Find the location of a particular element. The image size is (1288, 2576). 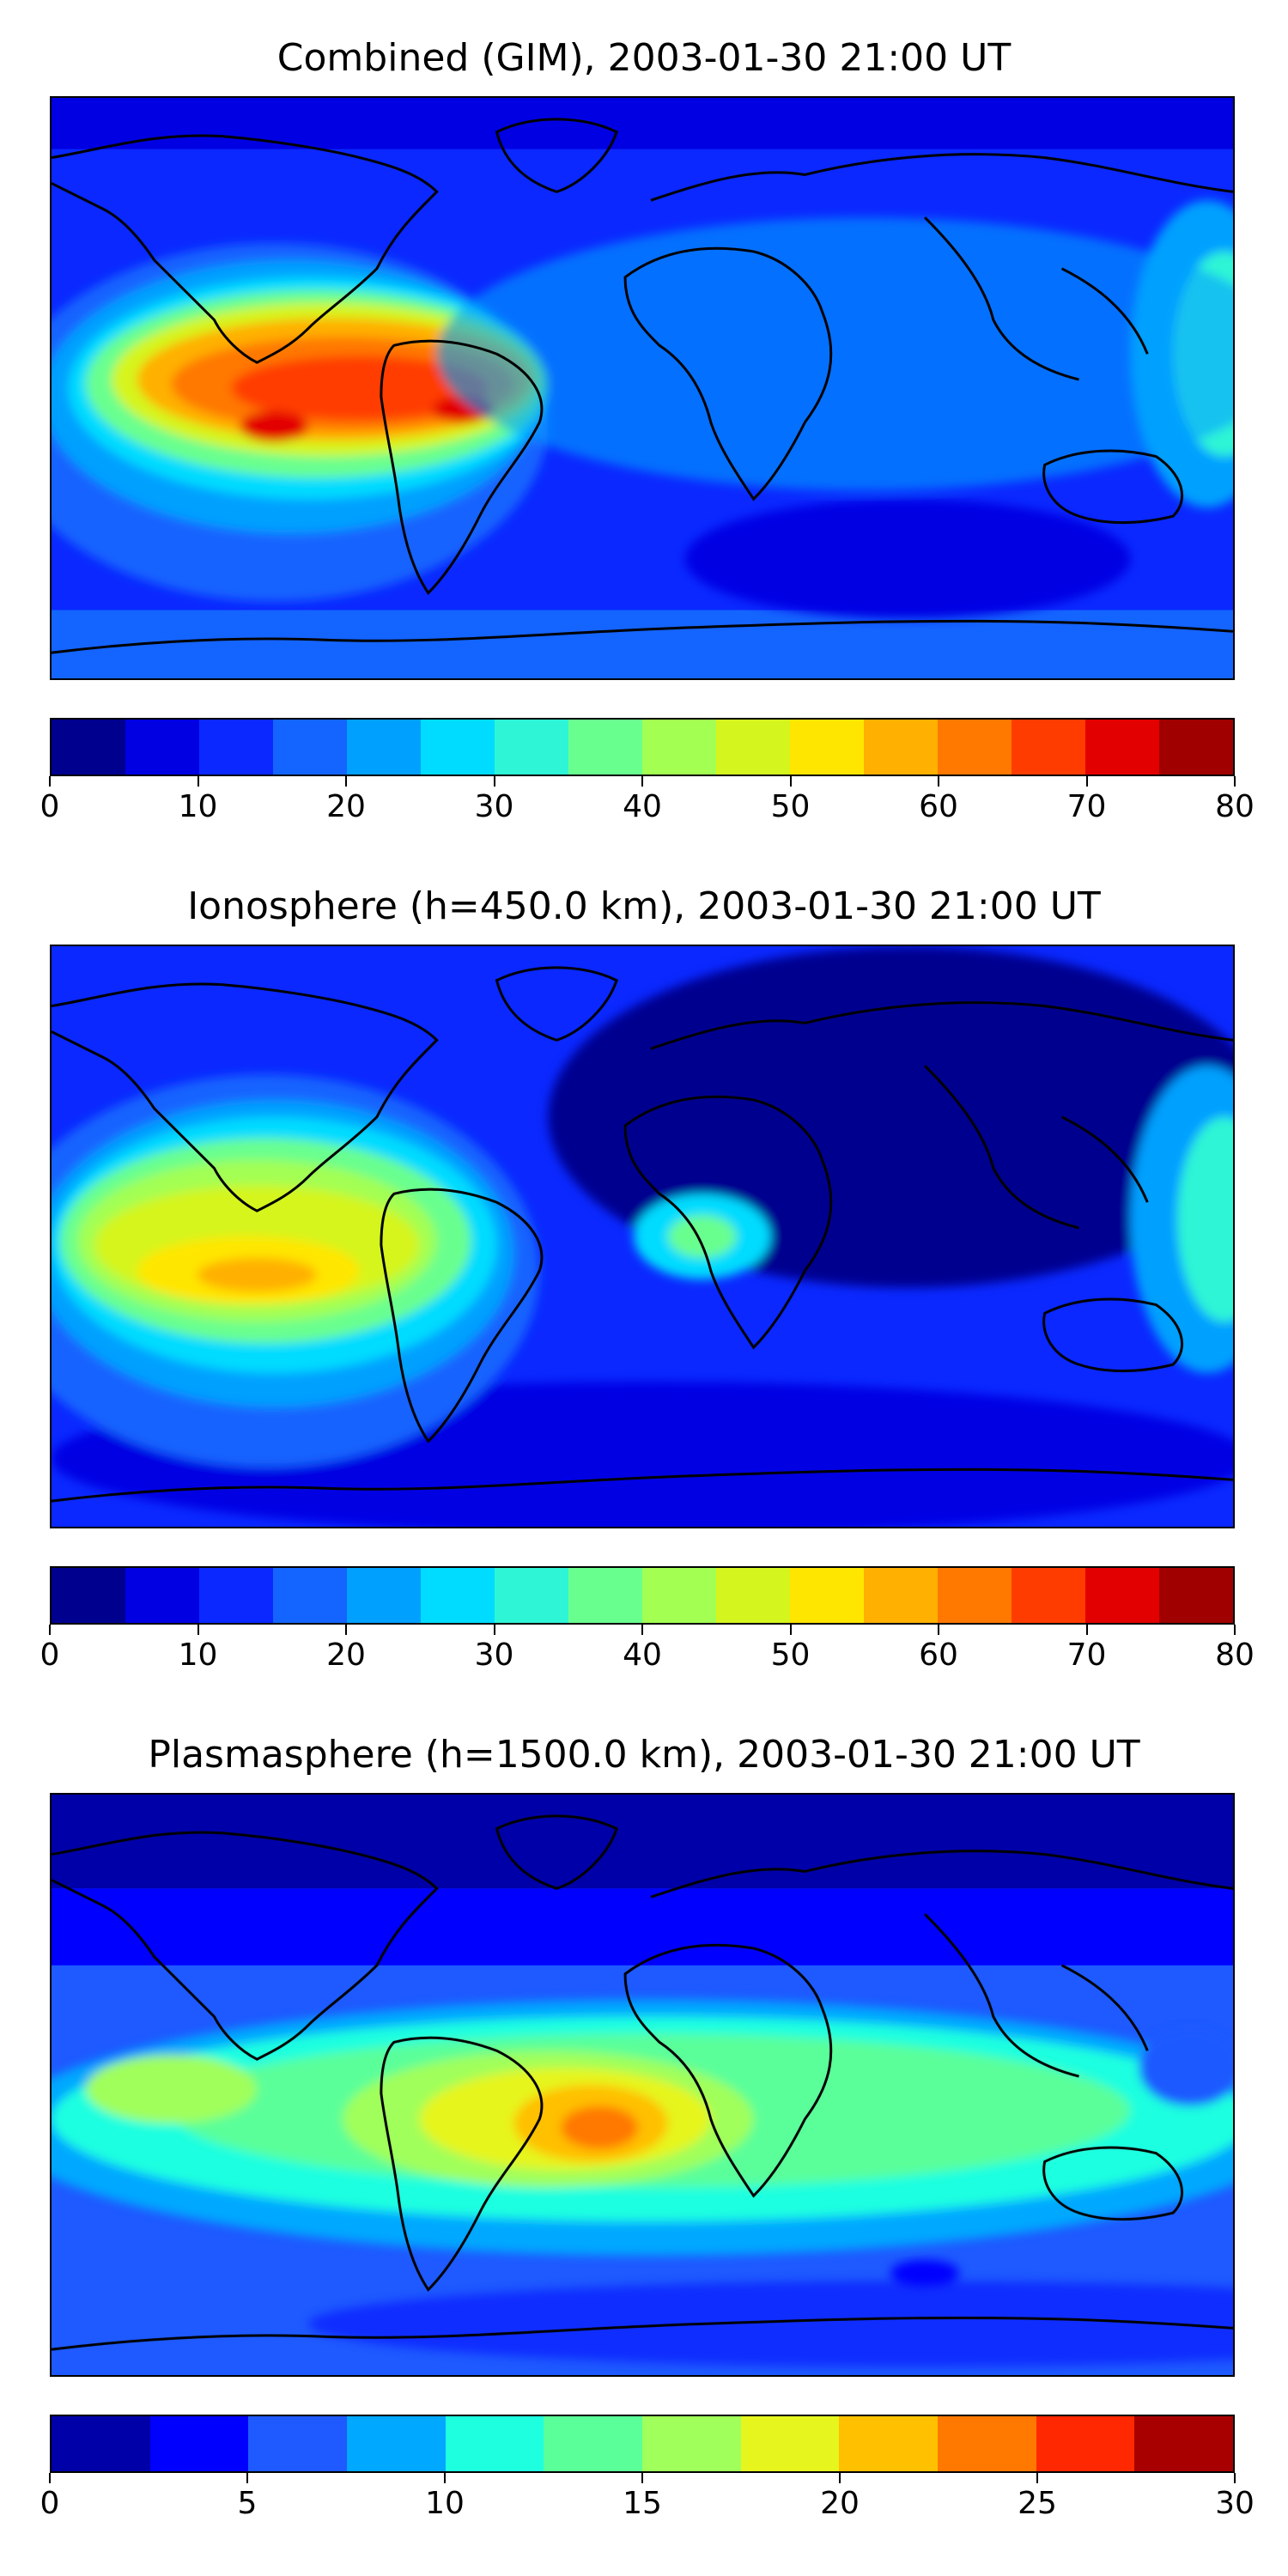

colorbar-tick-label: 25 is located at coordinates (1038, 2503).